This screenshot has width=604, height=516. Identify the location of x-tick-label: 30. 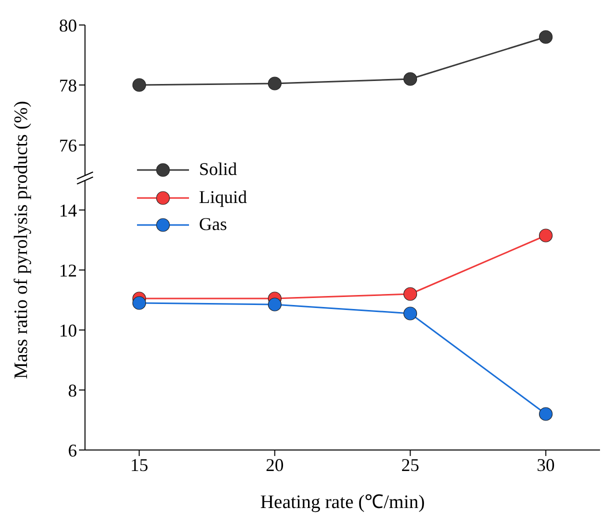
(545, 464).